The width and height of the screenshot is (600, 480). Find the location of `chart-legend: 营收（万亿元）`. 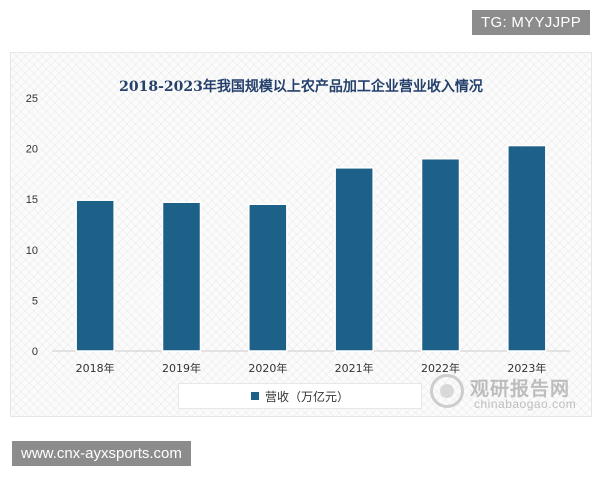

chart-legend: 营收（万亿元） is located at coordinates (300, 396).